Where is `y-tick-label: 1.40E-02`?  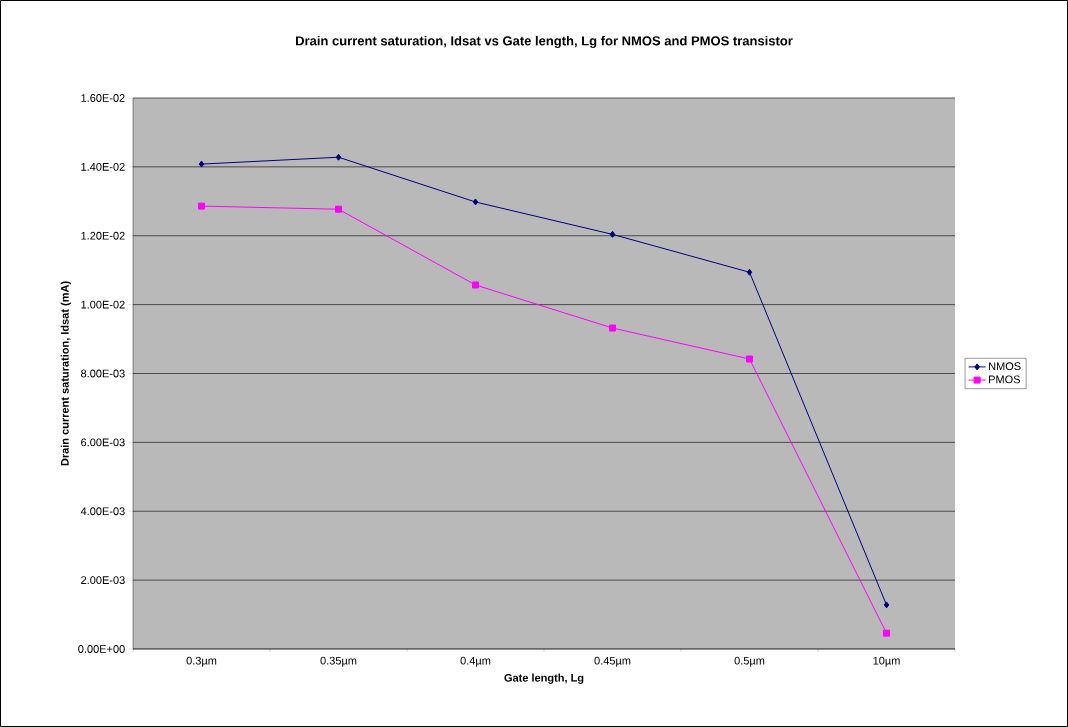
y-tick-label: 1.40E-02 is located at coordinates (103, 166).